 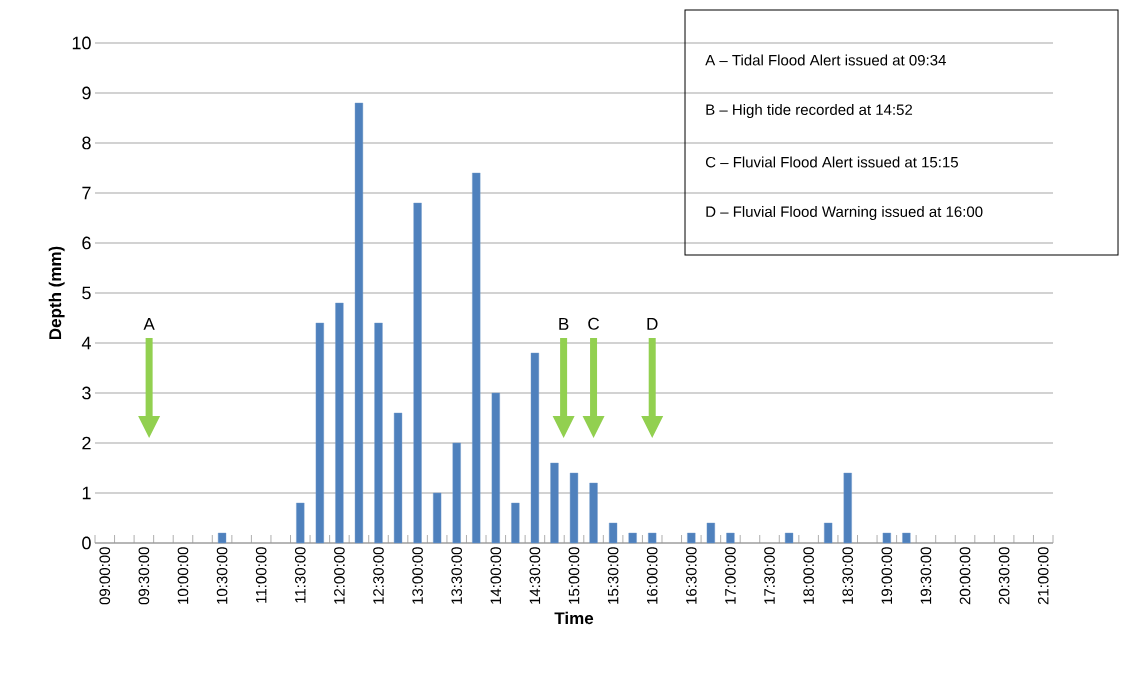 I want to click on annotation: D, so click(x=652, y=324).